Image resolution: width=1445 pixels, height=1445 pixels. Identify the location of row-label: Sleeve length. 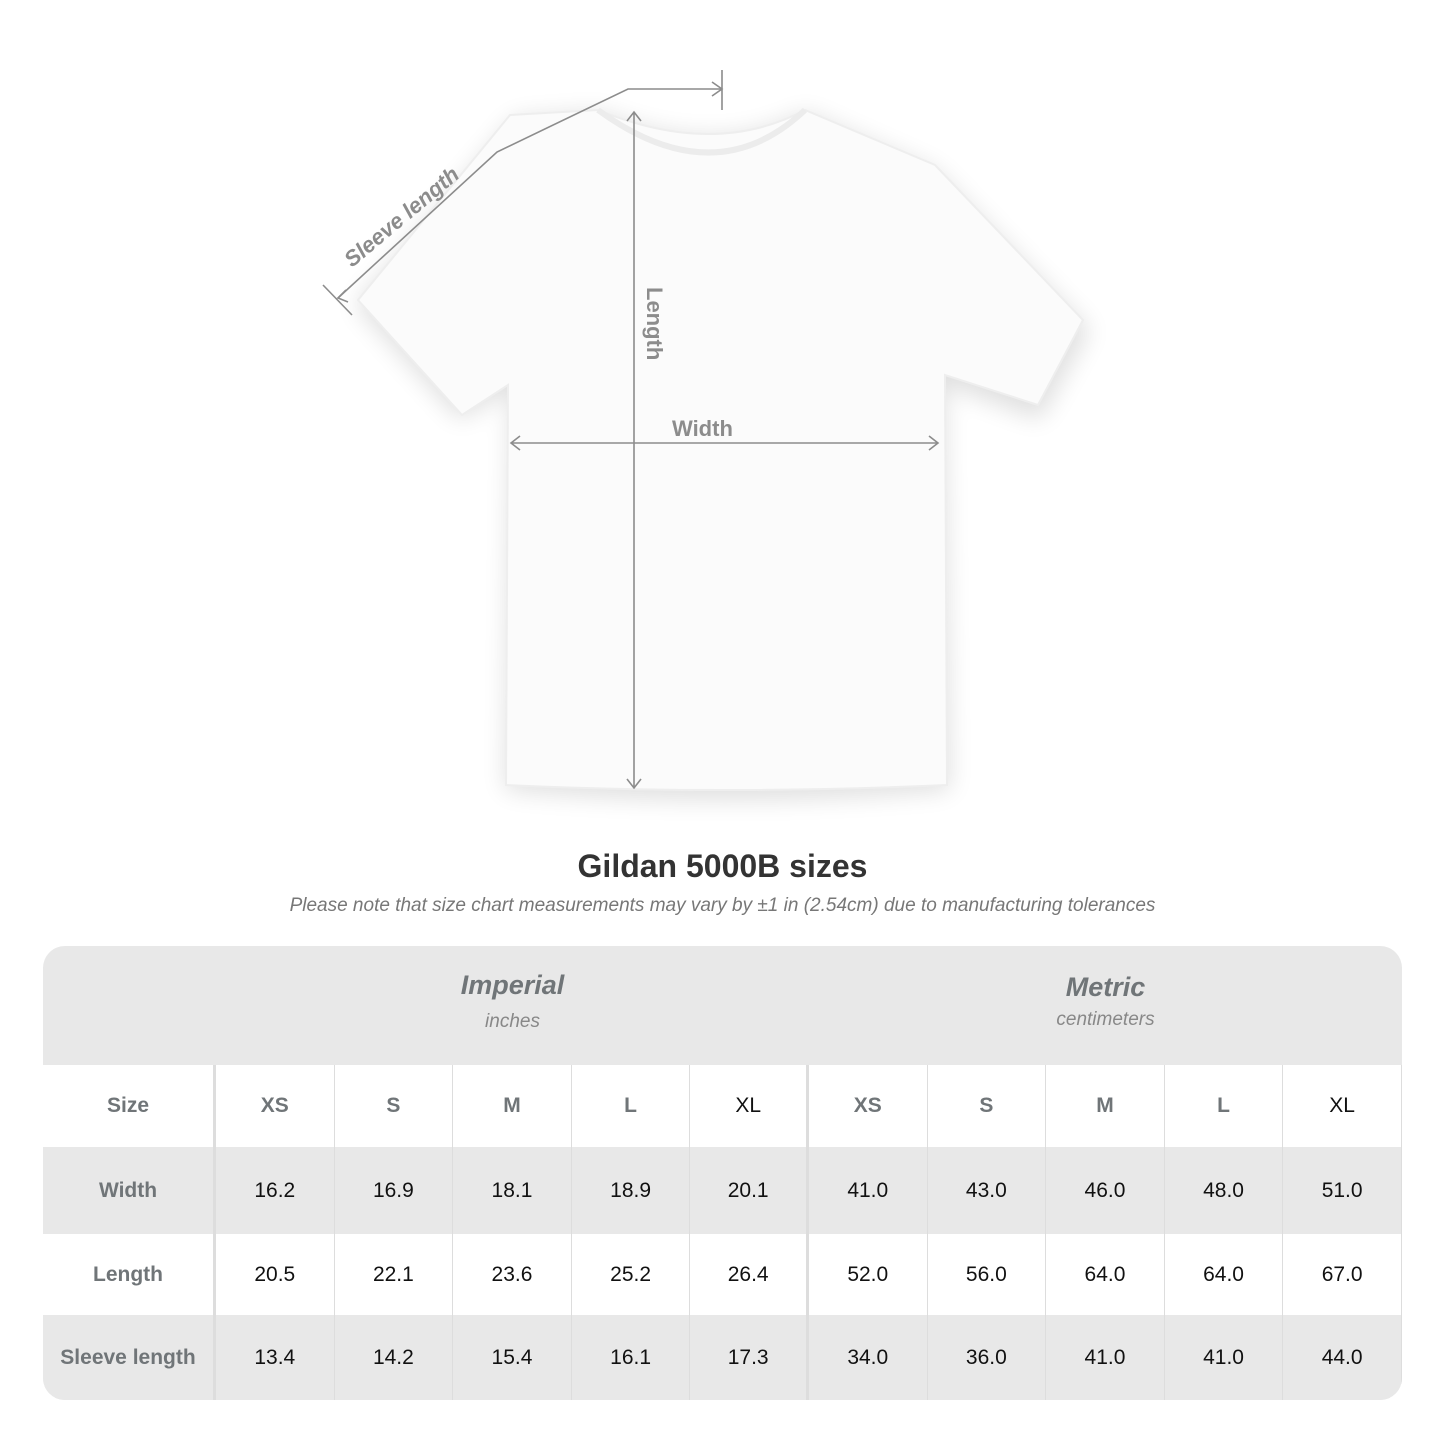
(129, 1357).